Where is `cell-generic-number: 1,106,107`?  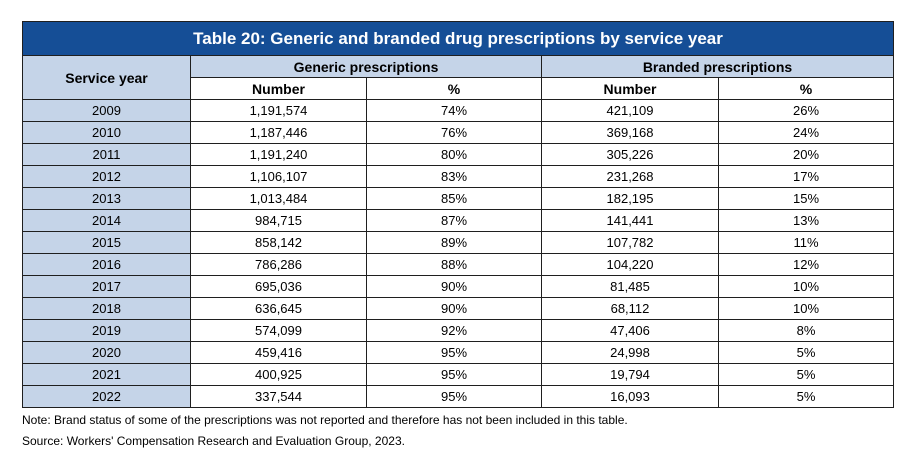 cell-generic-number: 1,106,107 is located at coordinates (278, 176).